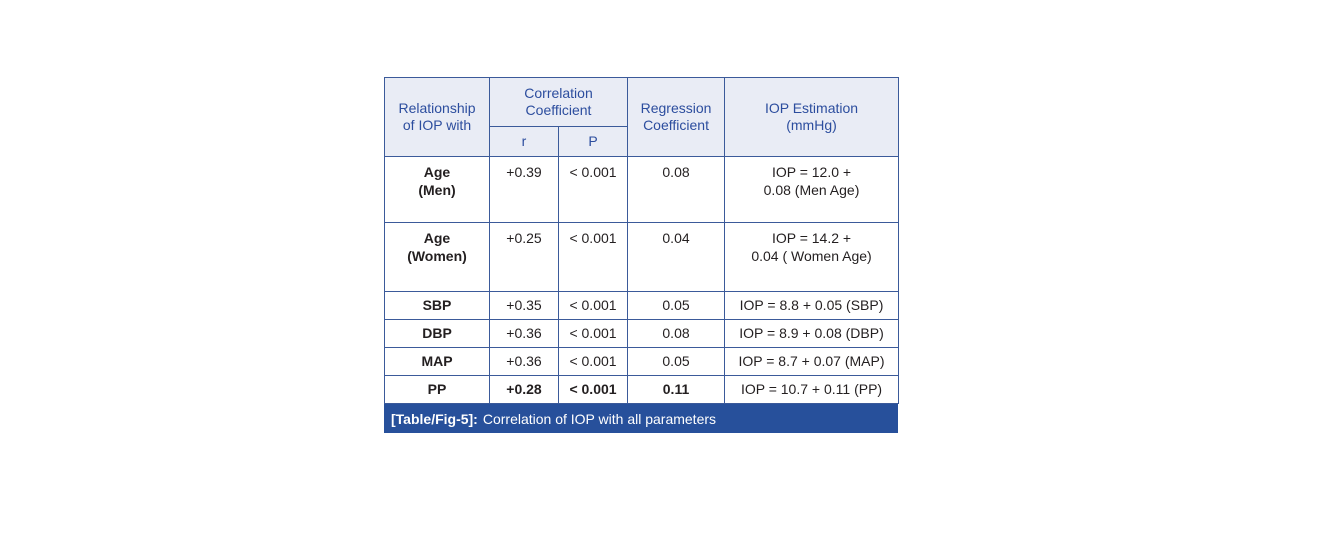 The height and width of the screenshot is (559, 1341). I want to click on cell-regression: 0.04, so click(676, 257).